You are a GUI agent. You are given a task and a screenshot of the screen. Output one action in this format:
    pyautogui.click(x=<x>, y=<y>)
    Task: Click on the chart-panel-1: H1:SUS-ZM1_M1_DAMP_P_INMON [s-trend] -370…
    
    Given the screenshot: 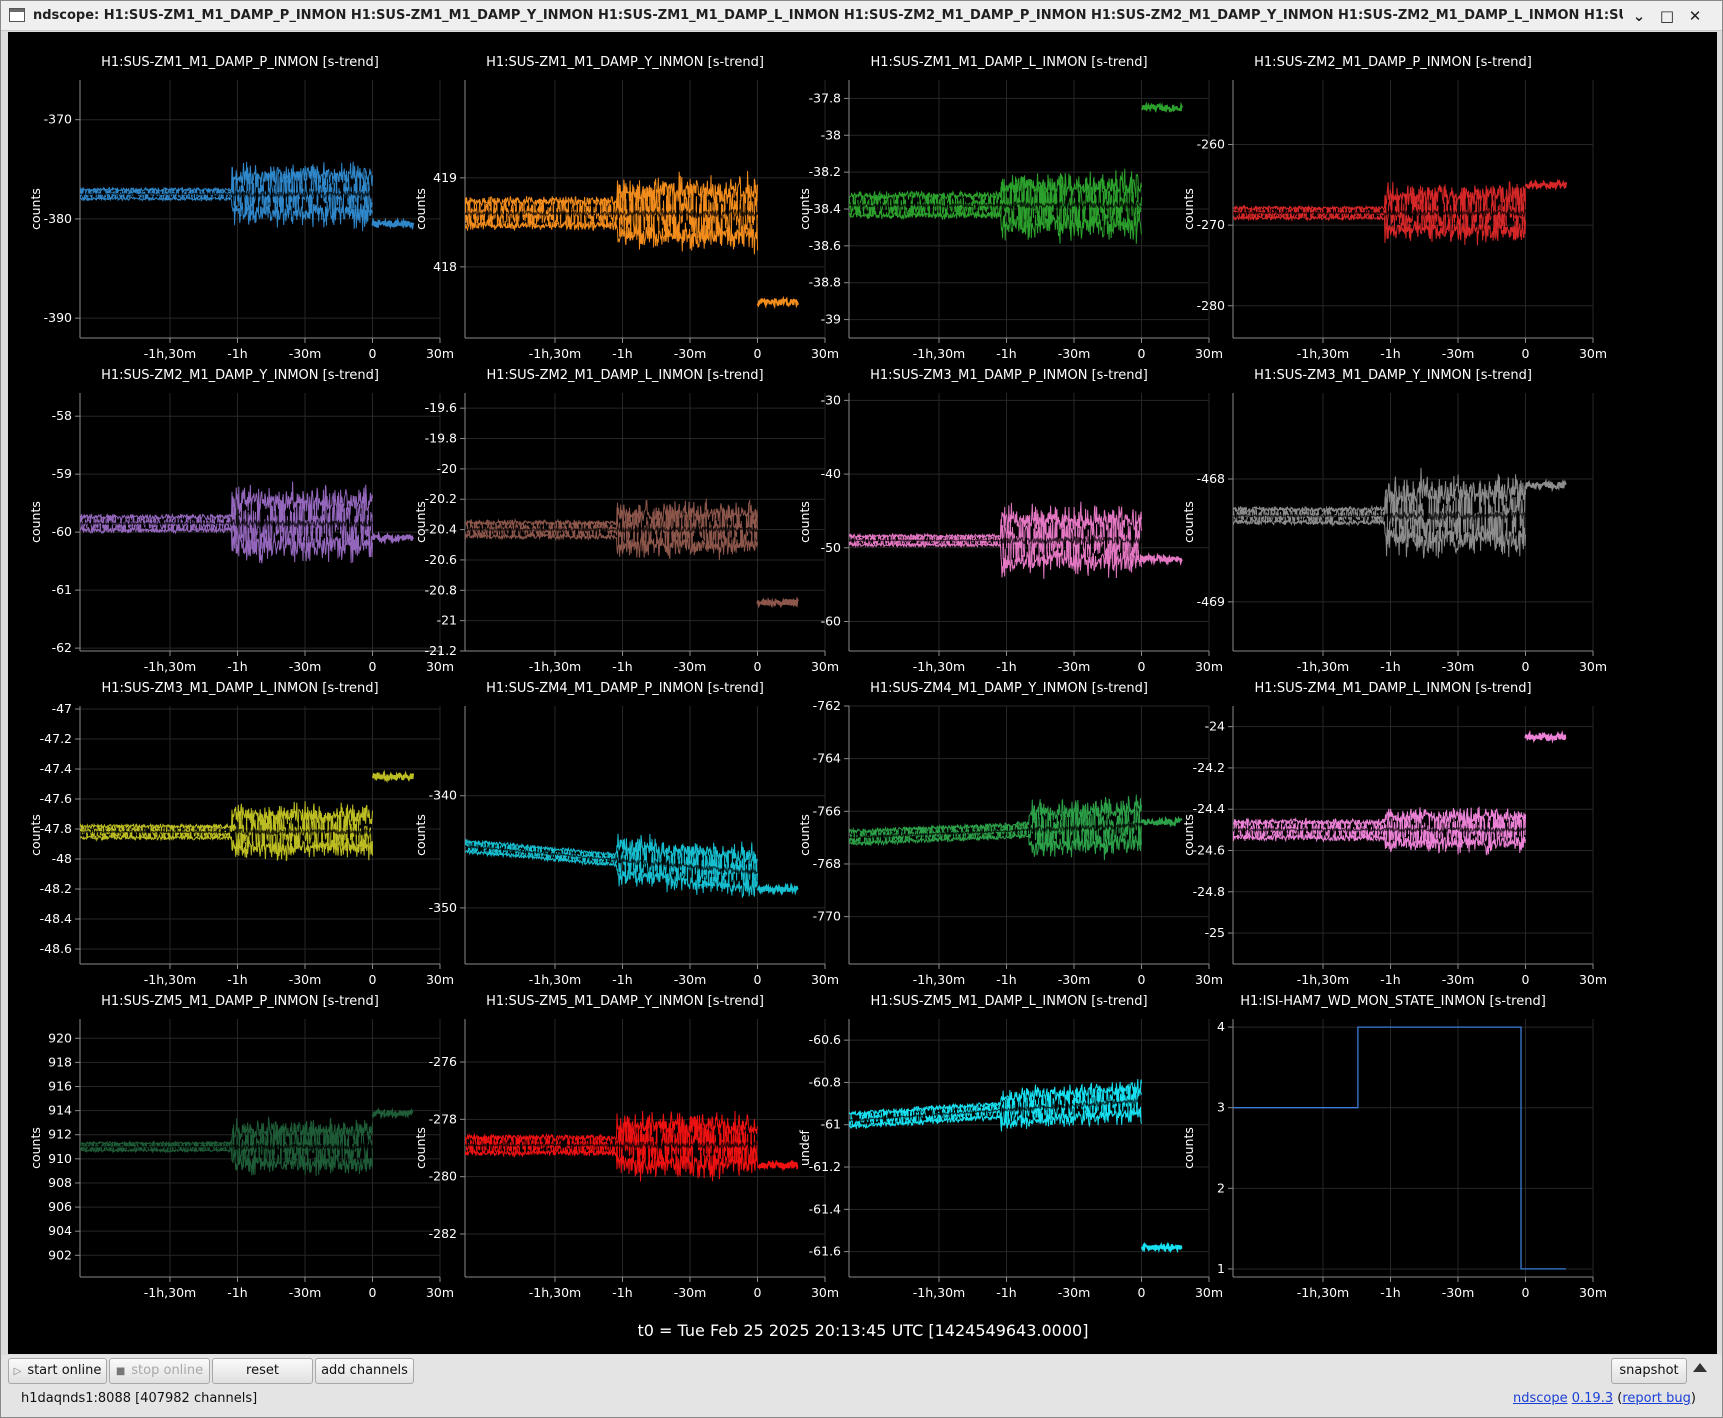 What is the action you would take?
    pyautogui.click(x=241, y=208)
    